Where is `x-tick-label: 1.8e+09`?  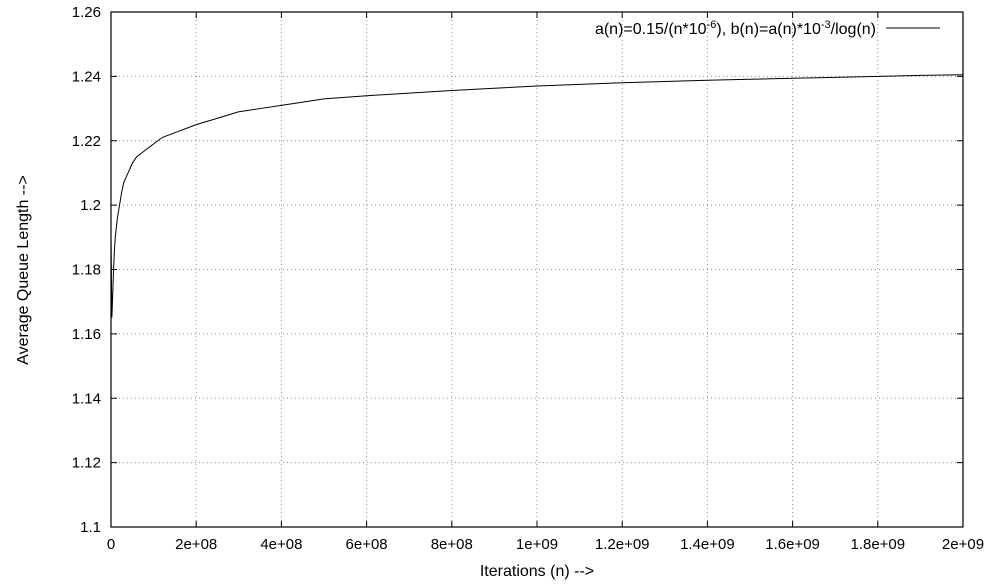 x-tick-label: 1.8e+09 is located at coordinates (877, 544).